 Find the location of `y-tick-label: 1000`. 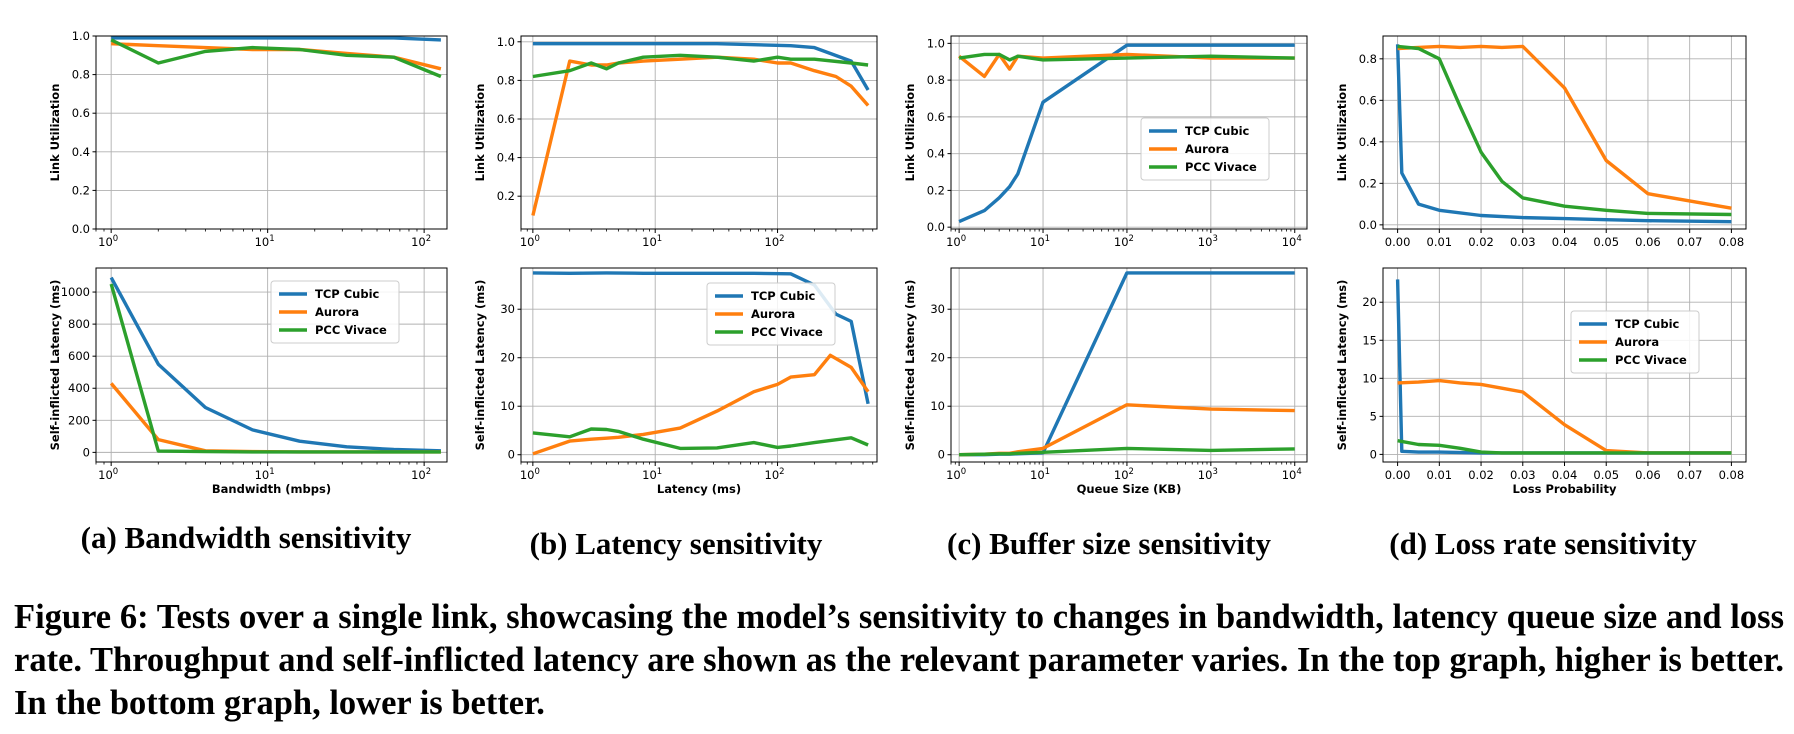

y-tick-label: 1000 is located at coordinates (75, 292).